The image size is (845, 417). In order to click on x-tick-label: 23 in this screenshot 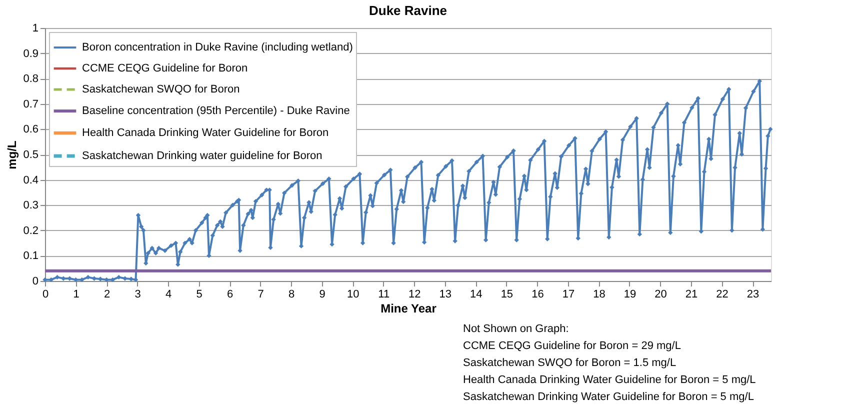, I will do `click(753, 294)`.